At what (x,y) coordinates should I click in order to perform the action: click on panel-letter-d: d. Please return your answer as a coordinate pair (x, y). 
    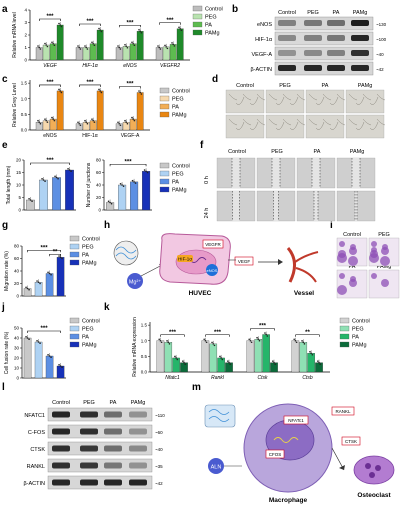
    Looking at the image, I should click on (215, 79).